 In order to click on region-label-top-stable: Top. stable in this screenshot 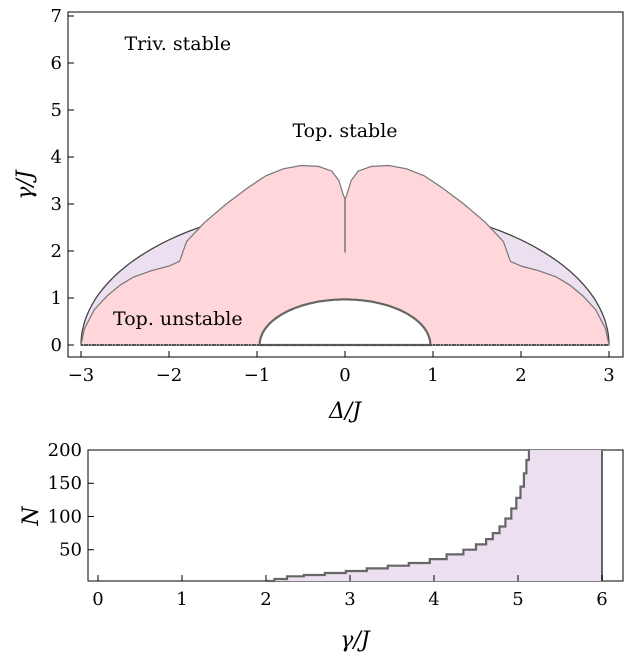, I will do `click(344, 131)`.